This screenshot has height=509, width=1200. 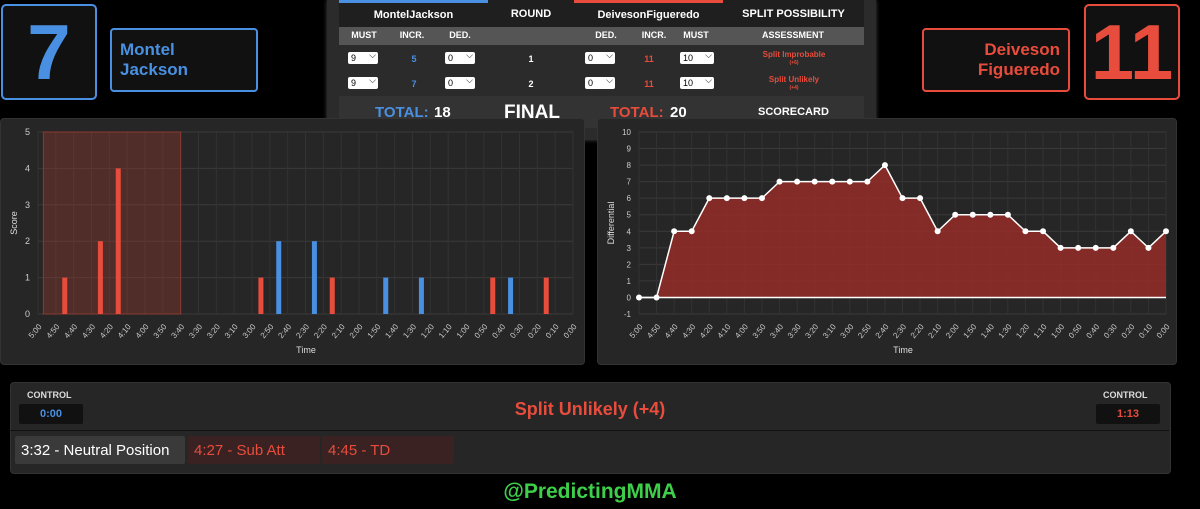 I want to click on round1-assessment: Split Improbable, so click(x=794, y=54).